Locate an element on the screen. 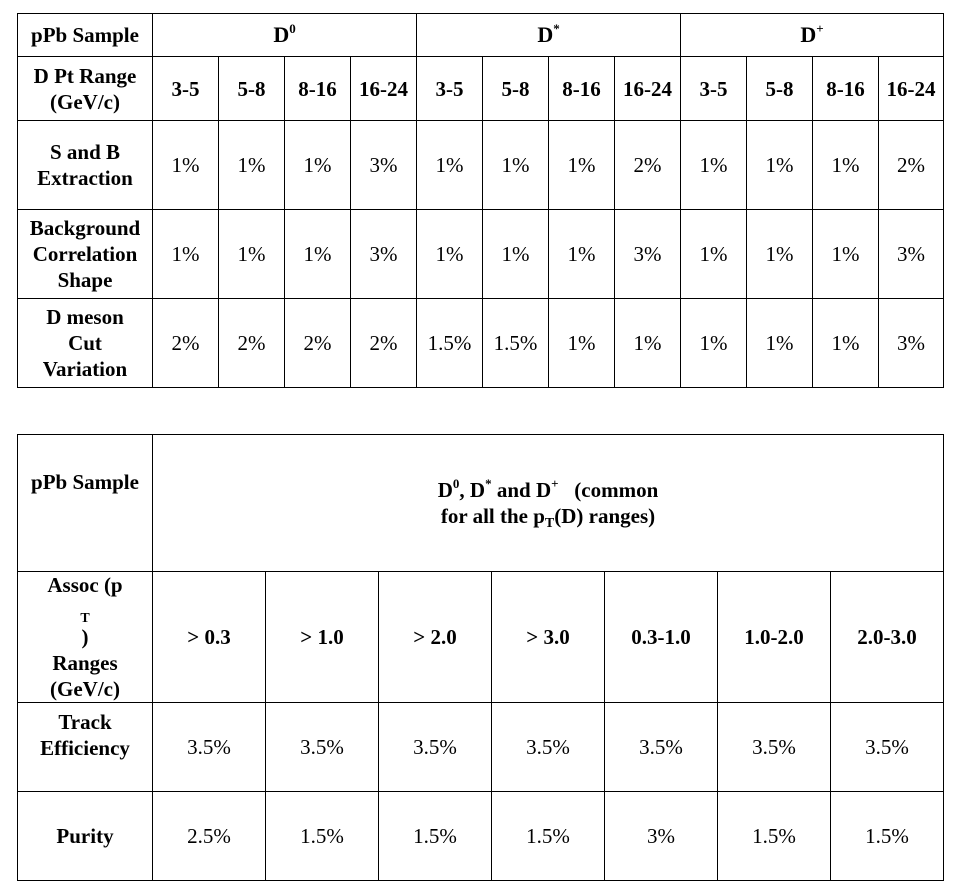  row-label-track-efficiency: Track Efficiency is located at coordinates (85, 747).